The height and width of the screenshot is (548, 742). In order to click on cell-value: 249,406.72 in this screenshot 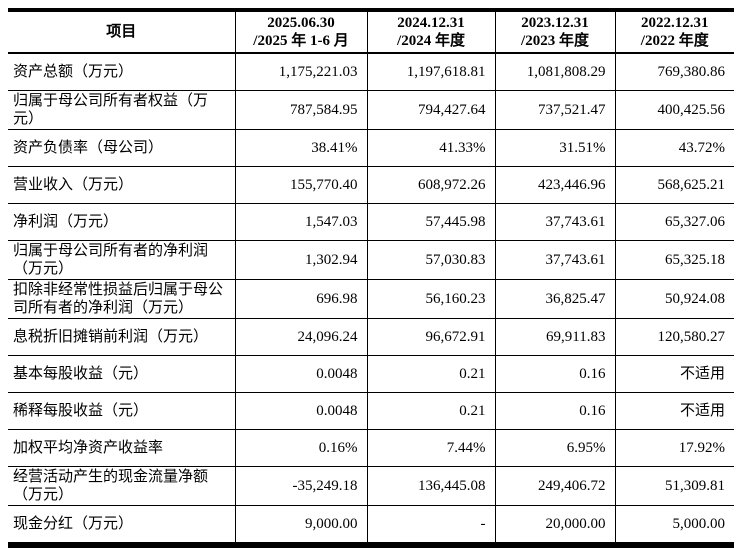, I will do `click(555, 486)`.